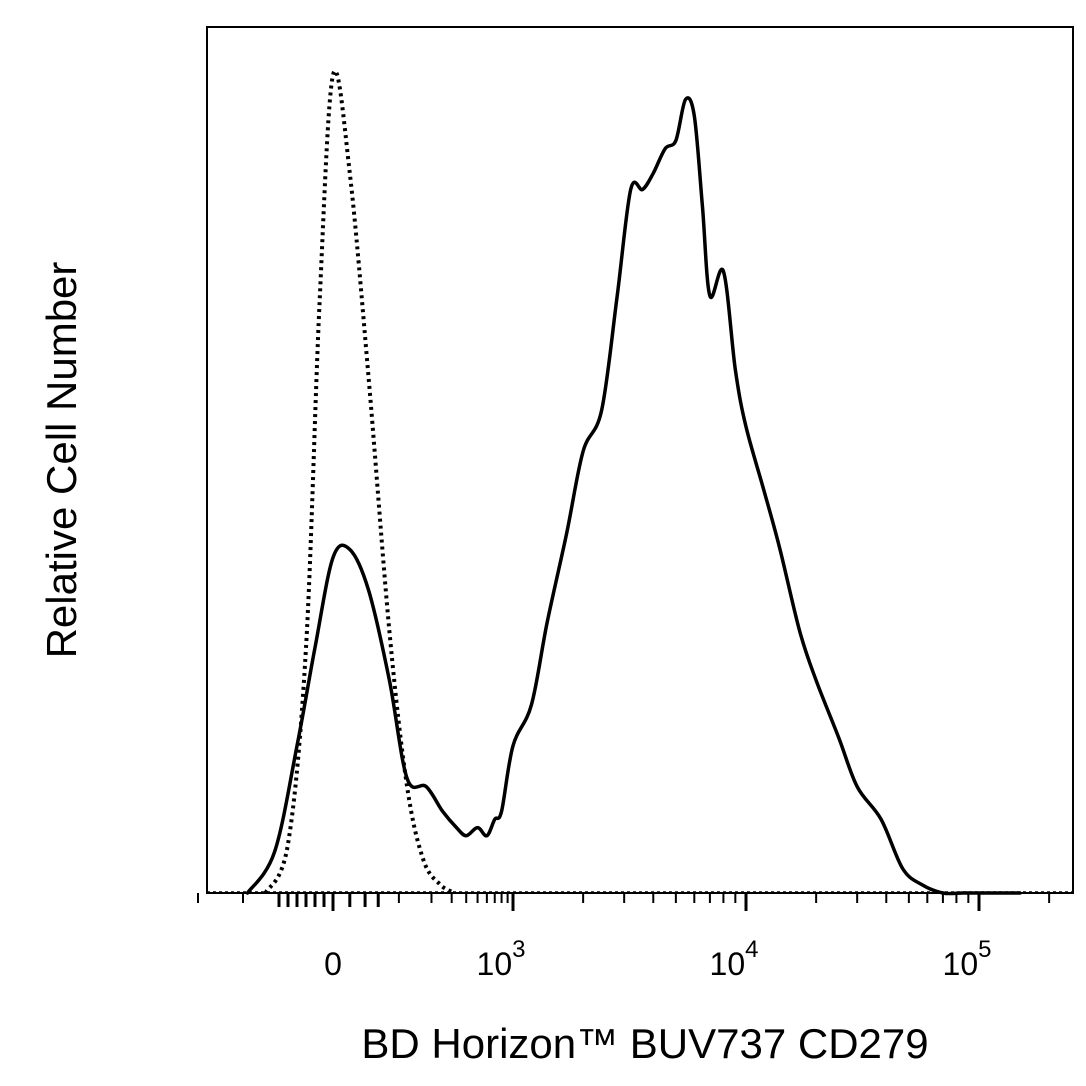 The width and height of the screenshot is (1086, 1086). What do you see at coordinates (359, 482) in the screenshot?
I see `series-dotted-line` at bounding box center [359, 482].